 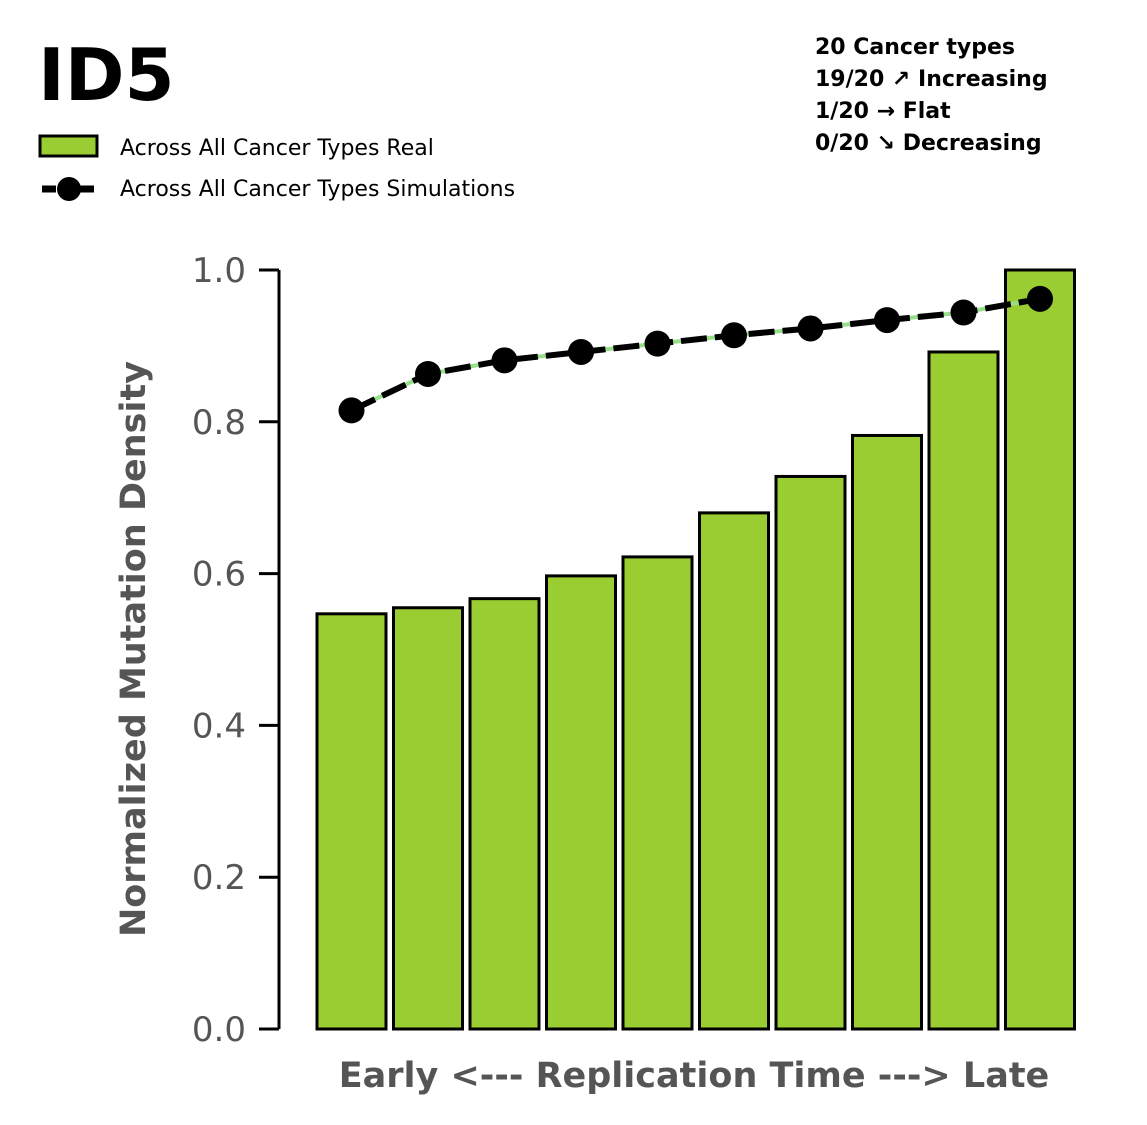 I want to click on simulation-series, so click(x=695, y=354).